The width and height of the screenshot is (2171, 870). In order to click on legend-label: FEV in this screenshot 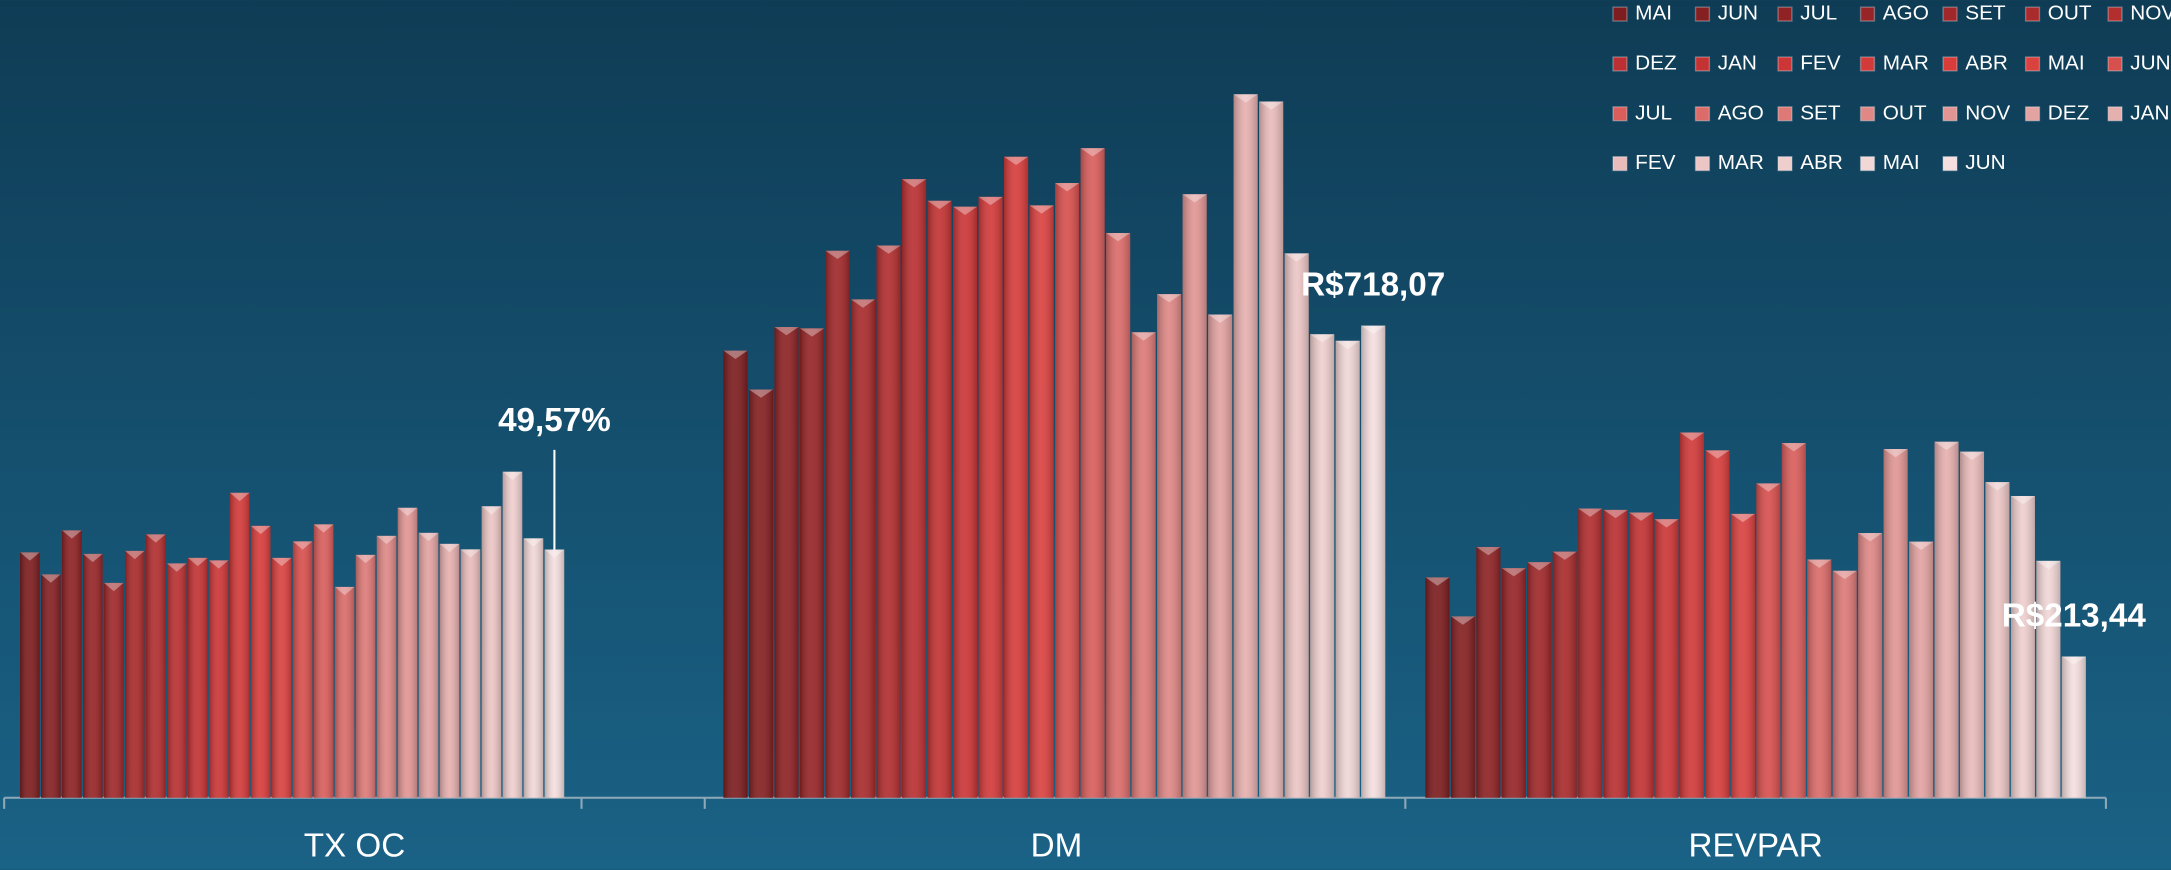, I will do `click(1820, 62)`.